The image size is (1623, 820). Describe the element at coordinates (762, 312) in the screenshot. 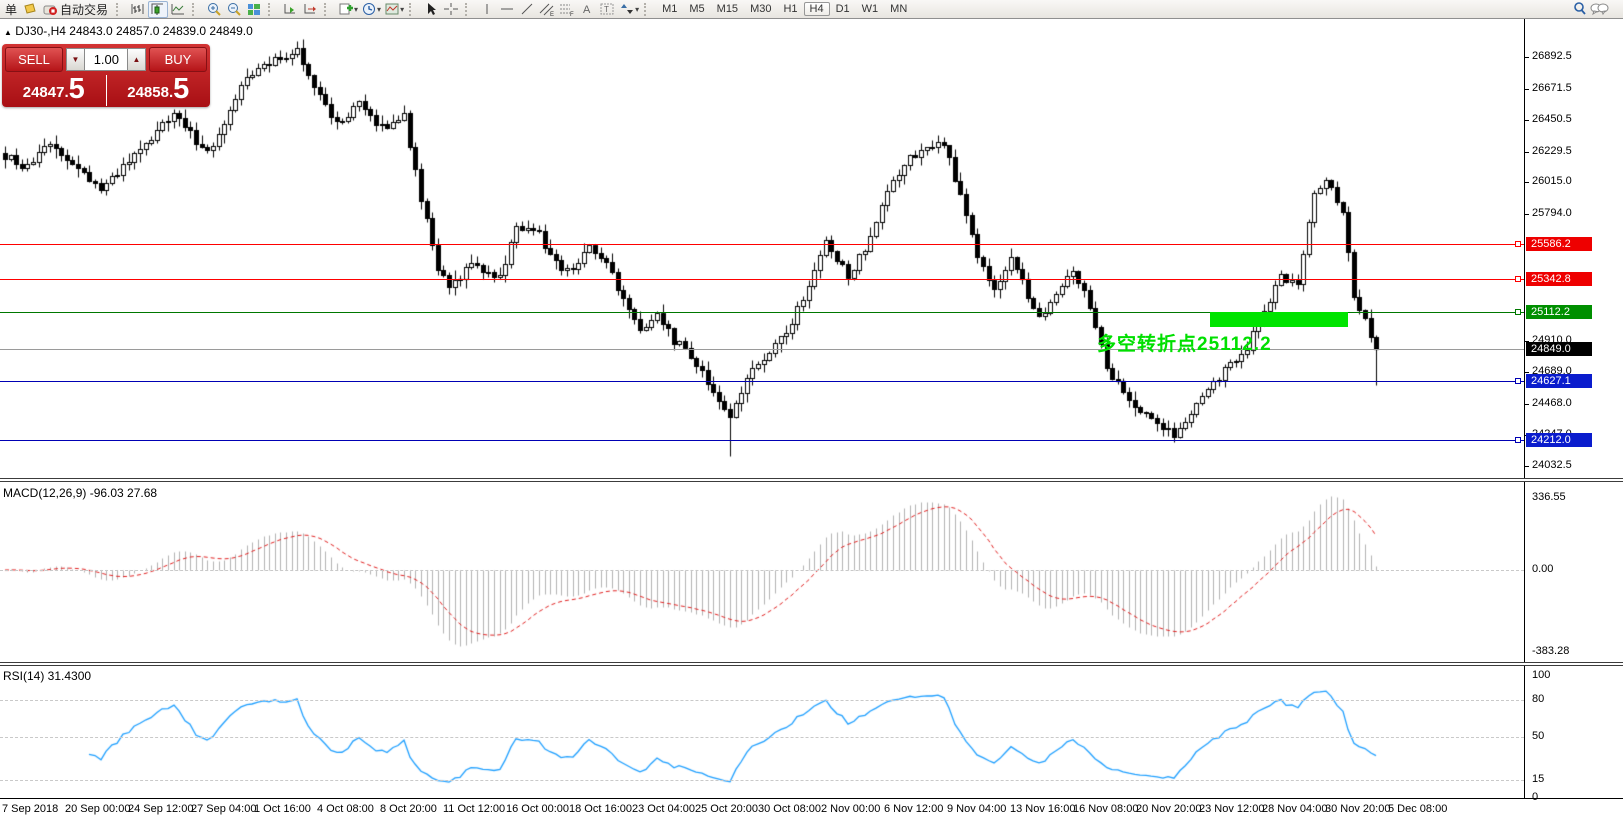

I see `level-line-25112.2` at that location.